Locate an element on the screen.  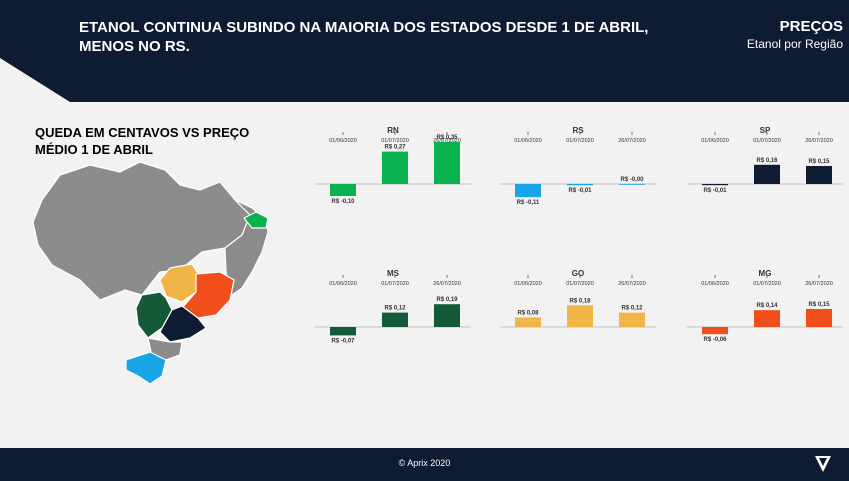
data-label: R$ -0,06 is located at coordinates (715, 340).